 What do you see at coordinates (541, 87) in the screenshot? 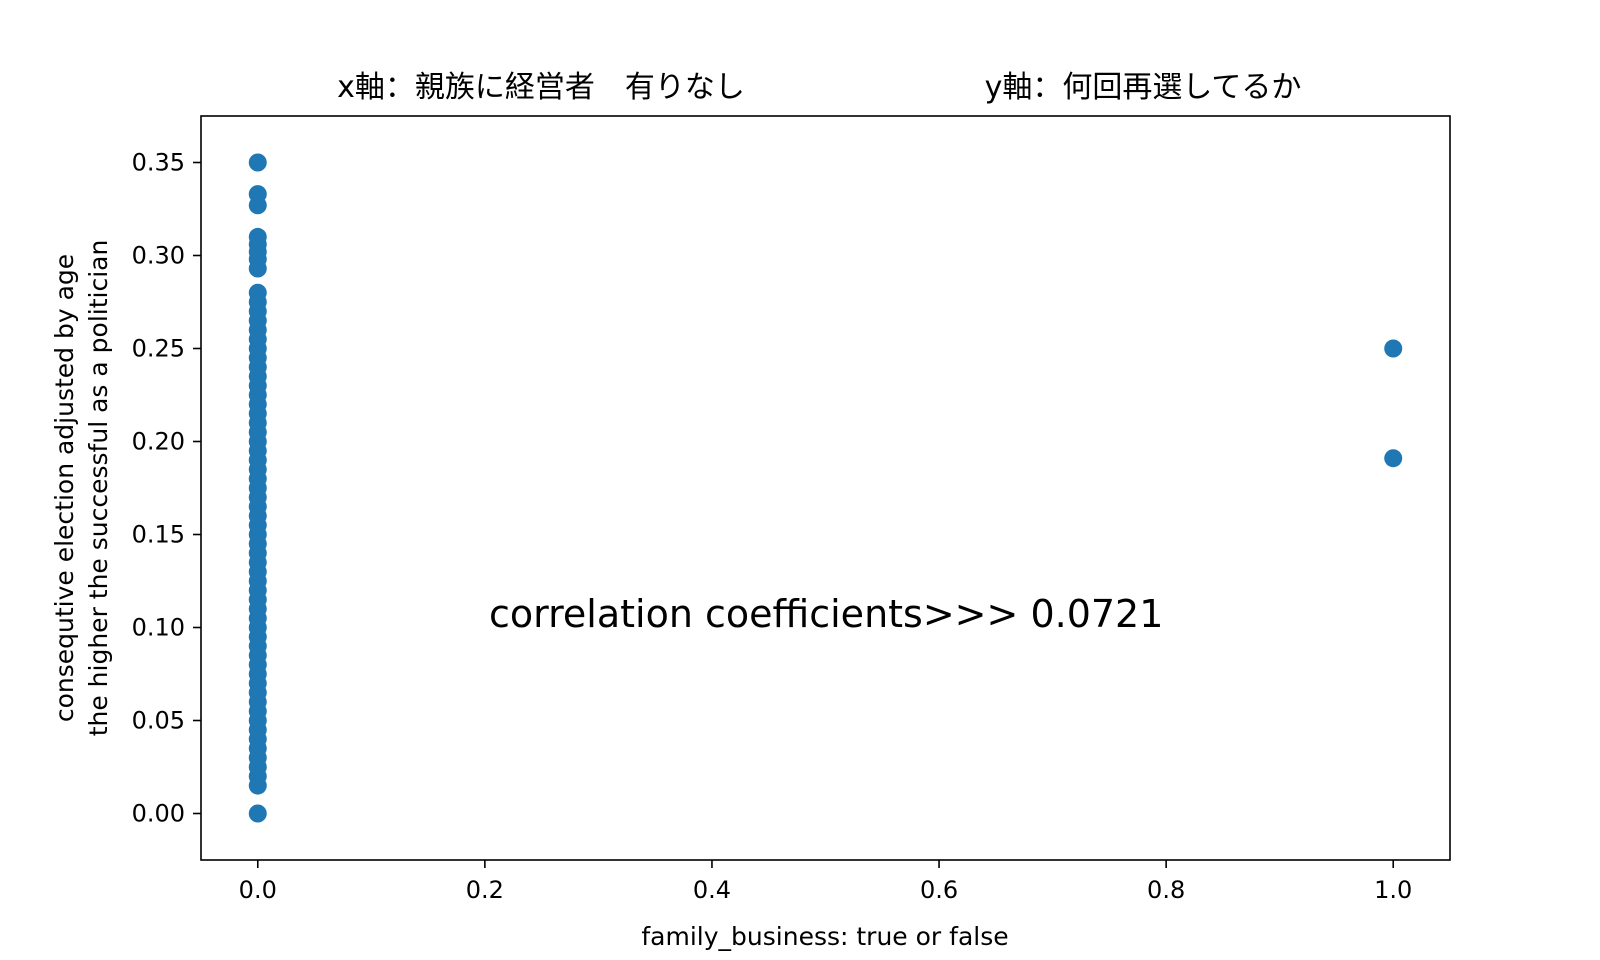
I see `chart-title-left: x軸：親族に経営者 有りなし` at bounding box center [541, 87].